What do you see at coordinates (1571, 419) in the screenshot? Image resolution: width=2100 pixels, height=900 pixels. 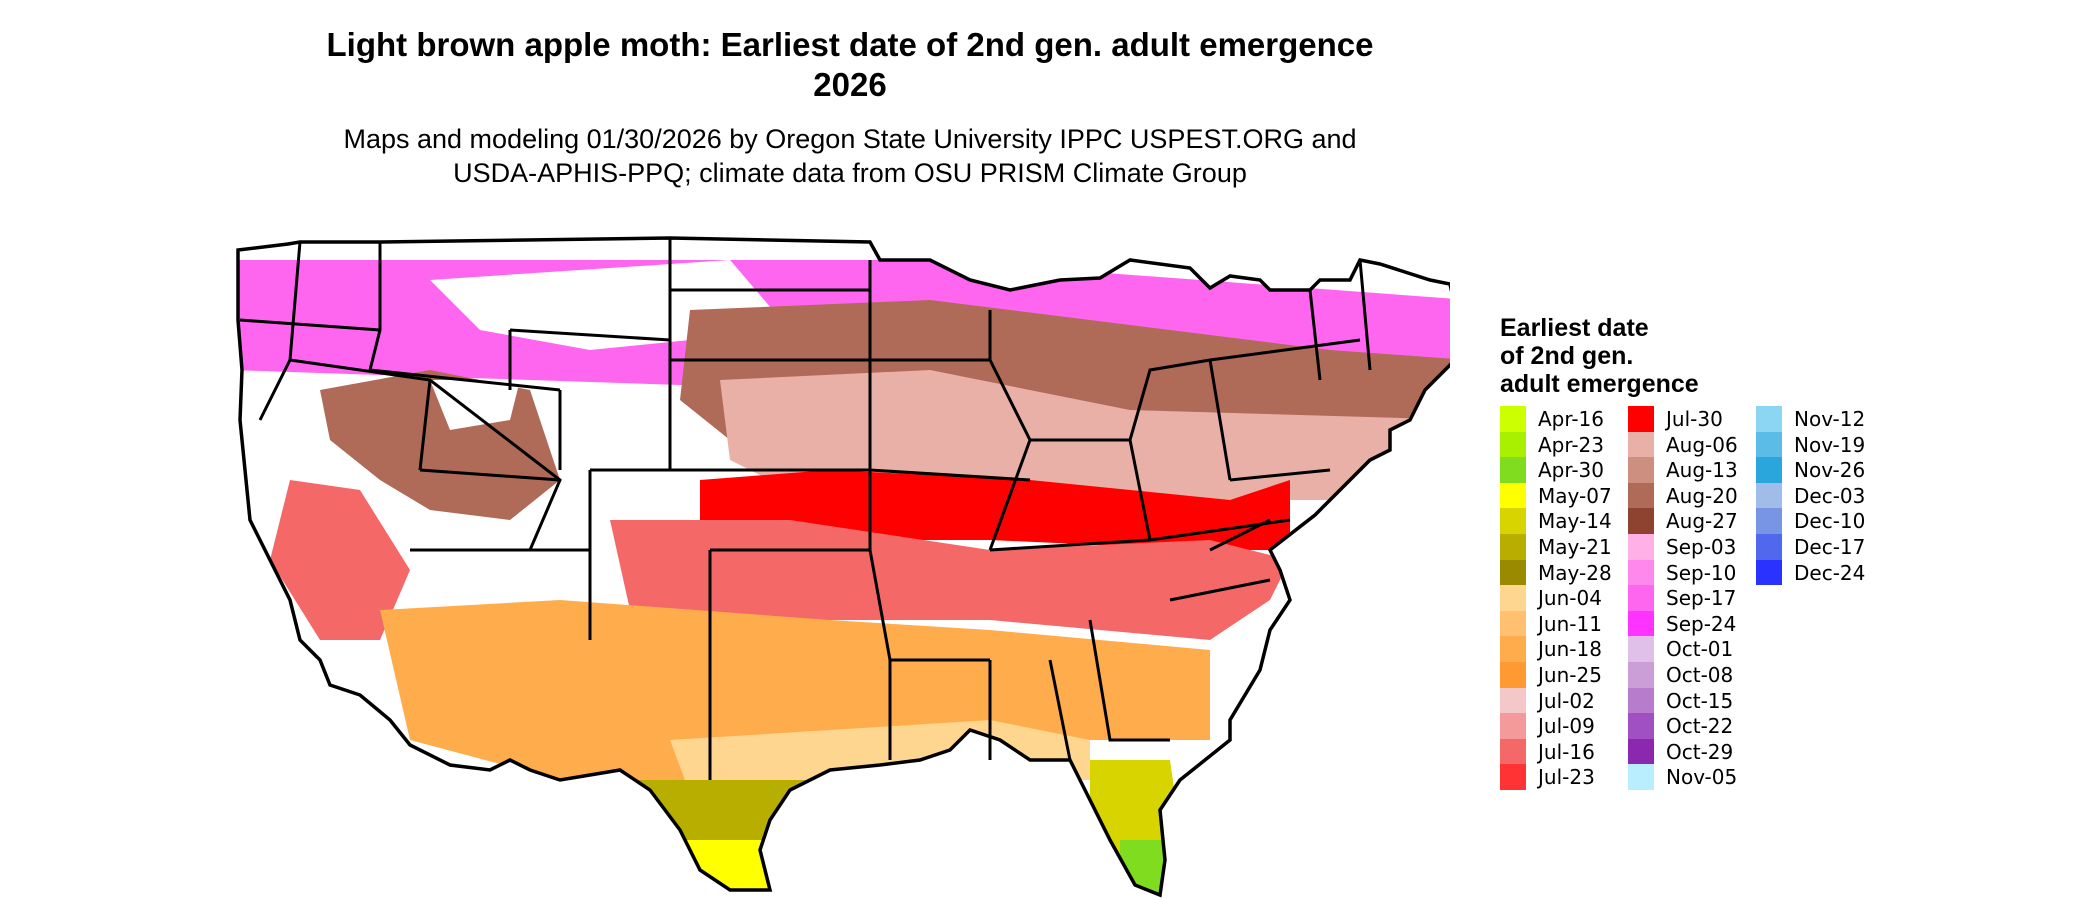 I see `legend-label: Apr-16` at bounding box center [1571, 419].